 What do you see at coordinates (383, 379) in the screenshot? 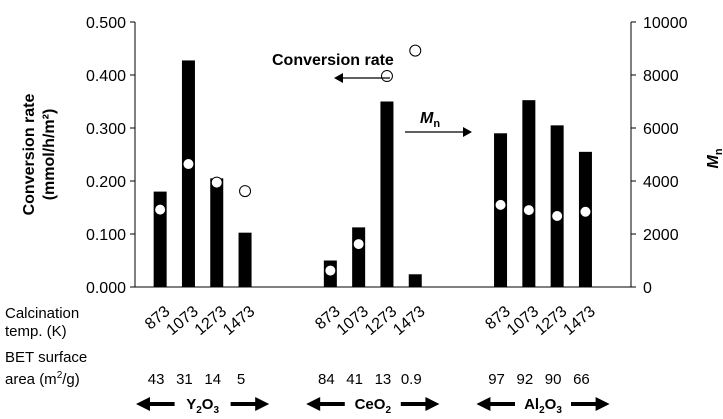
I see `bet-value-label: 13` at bounding box center [383, 379].